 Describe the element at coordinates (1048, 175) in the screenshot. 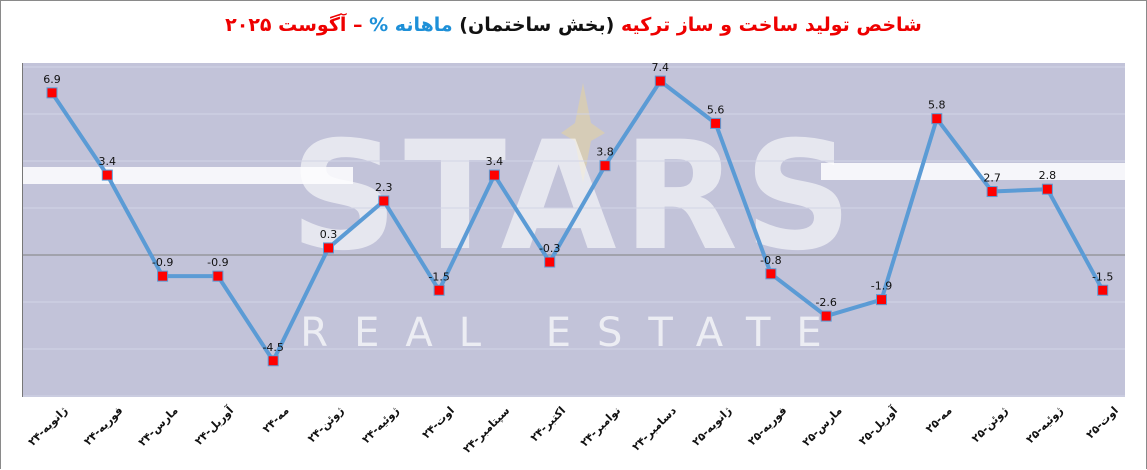

I see `data-label: 2.8` at that location.